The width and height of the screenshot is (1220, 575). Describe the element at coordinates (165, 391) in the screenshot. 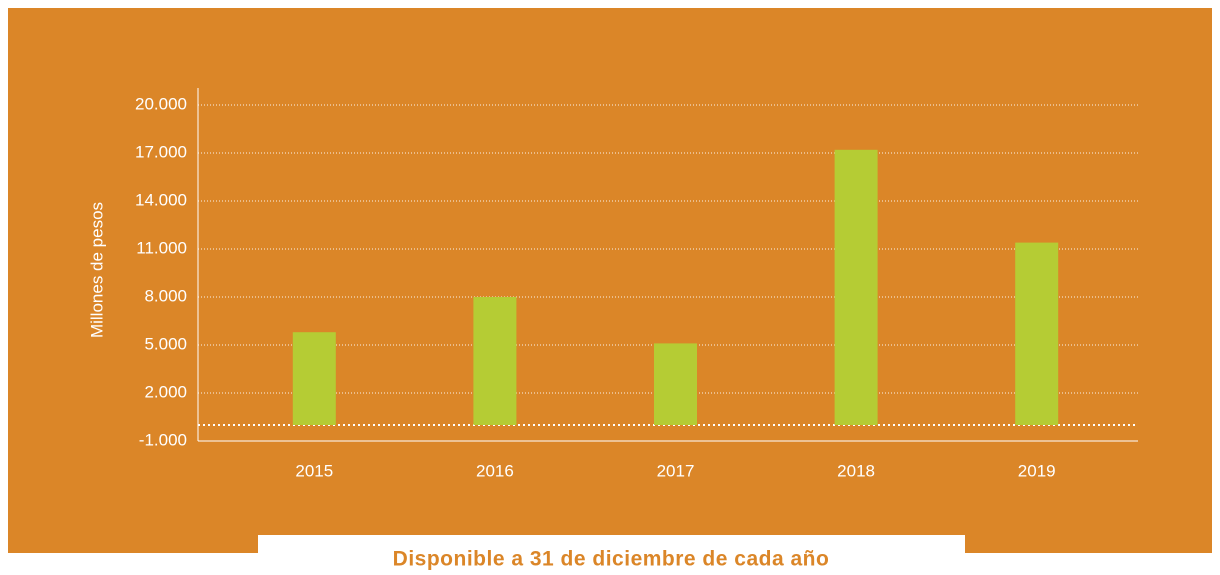

I see `y-tick-label: 2.000` at that location.